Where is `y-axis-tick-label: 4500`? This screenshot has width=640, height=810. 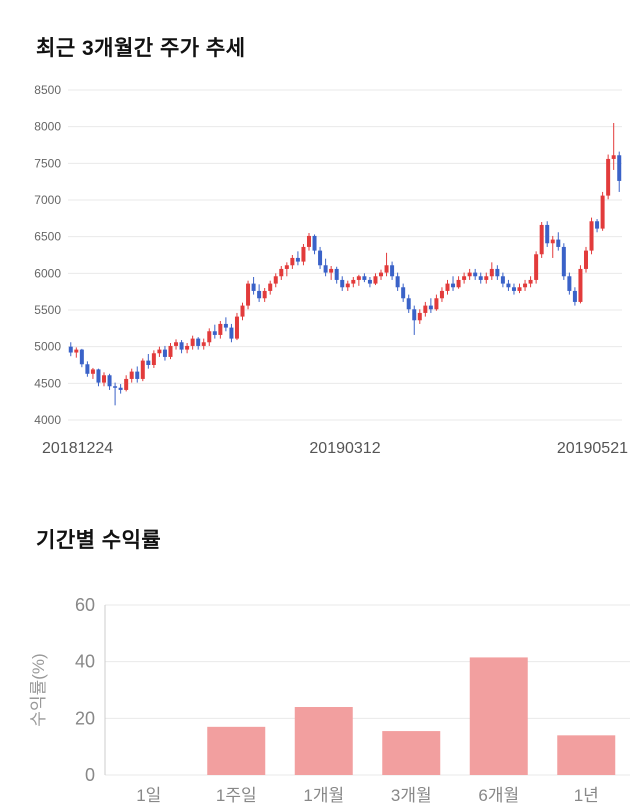
y-axis-tick-label: 4500 is located at coordinates (47, 383).